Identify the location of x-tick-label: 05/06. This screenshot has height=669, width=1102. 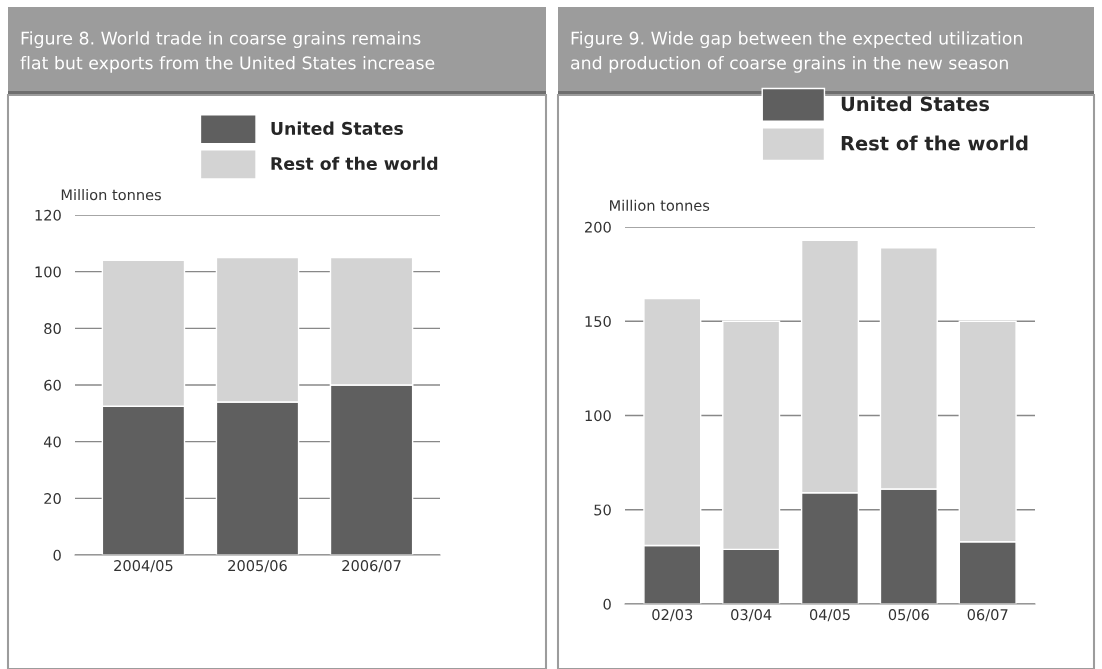
(908, 615).